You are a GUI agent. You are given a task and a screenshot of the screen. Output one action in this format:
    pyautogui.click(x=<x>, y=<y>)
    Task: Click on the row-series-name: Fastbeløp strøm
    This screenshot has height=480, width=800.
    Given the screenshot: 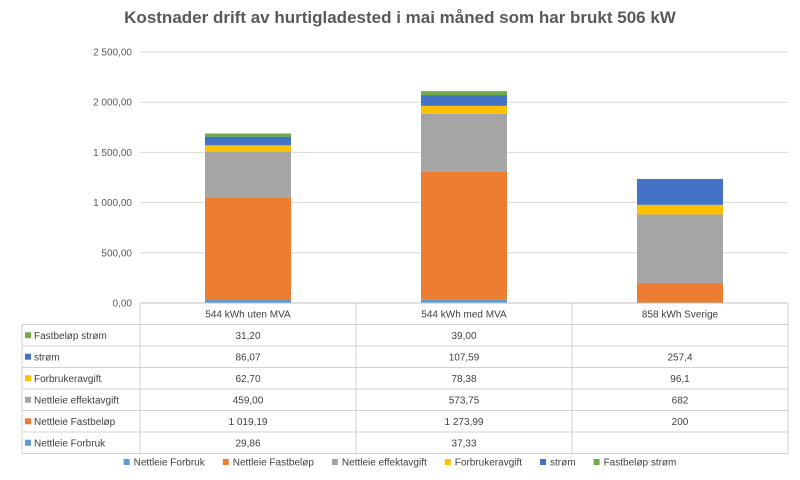 What is the action you would take?
    pyautogui.click(x=70, y=336)
    